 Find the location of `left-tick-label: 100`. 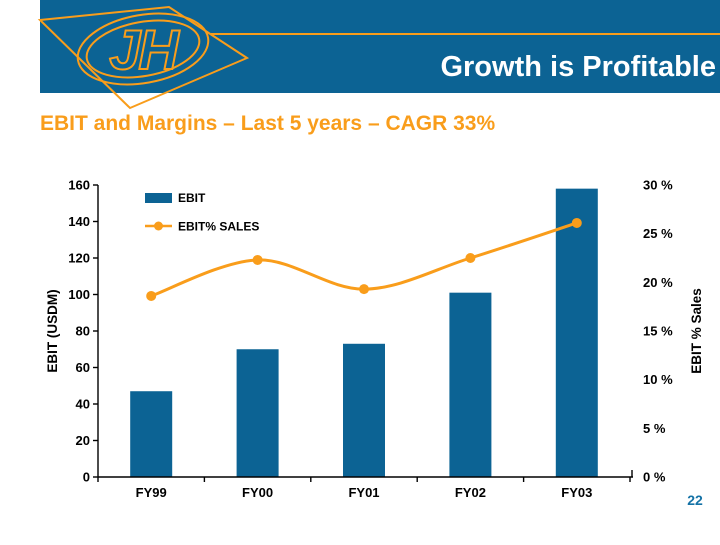

left-tick-label: 100 is located at coordinates (79, 294).